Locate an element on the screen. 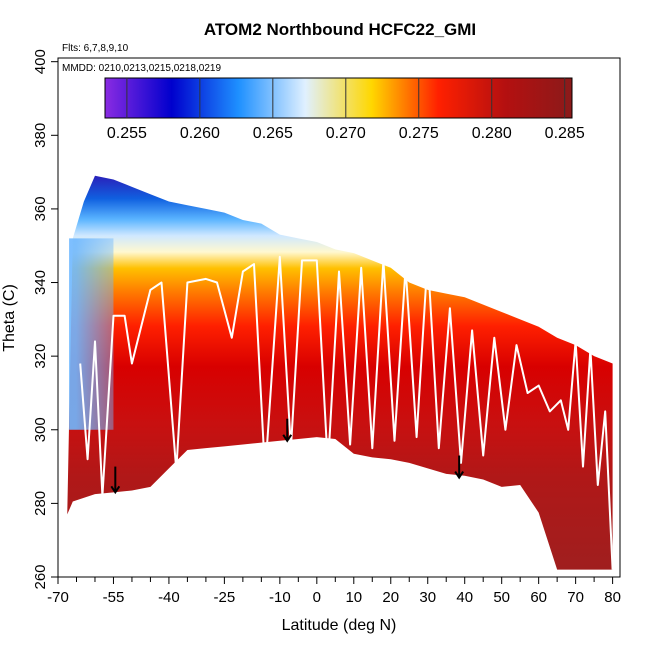 The height and width of the screenshot is (650, 650). x-tick-label: -25 is located at coordinates (225, 597).